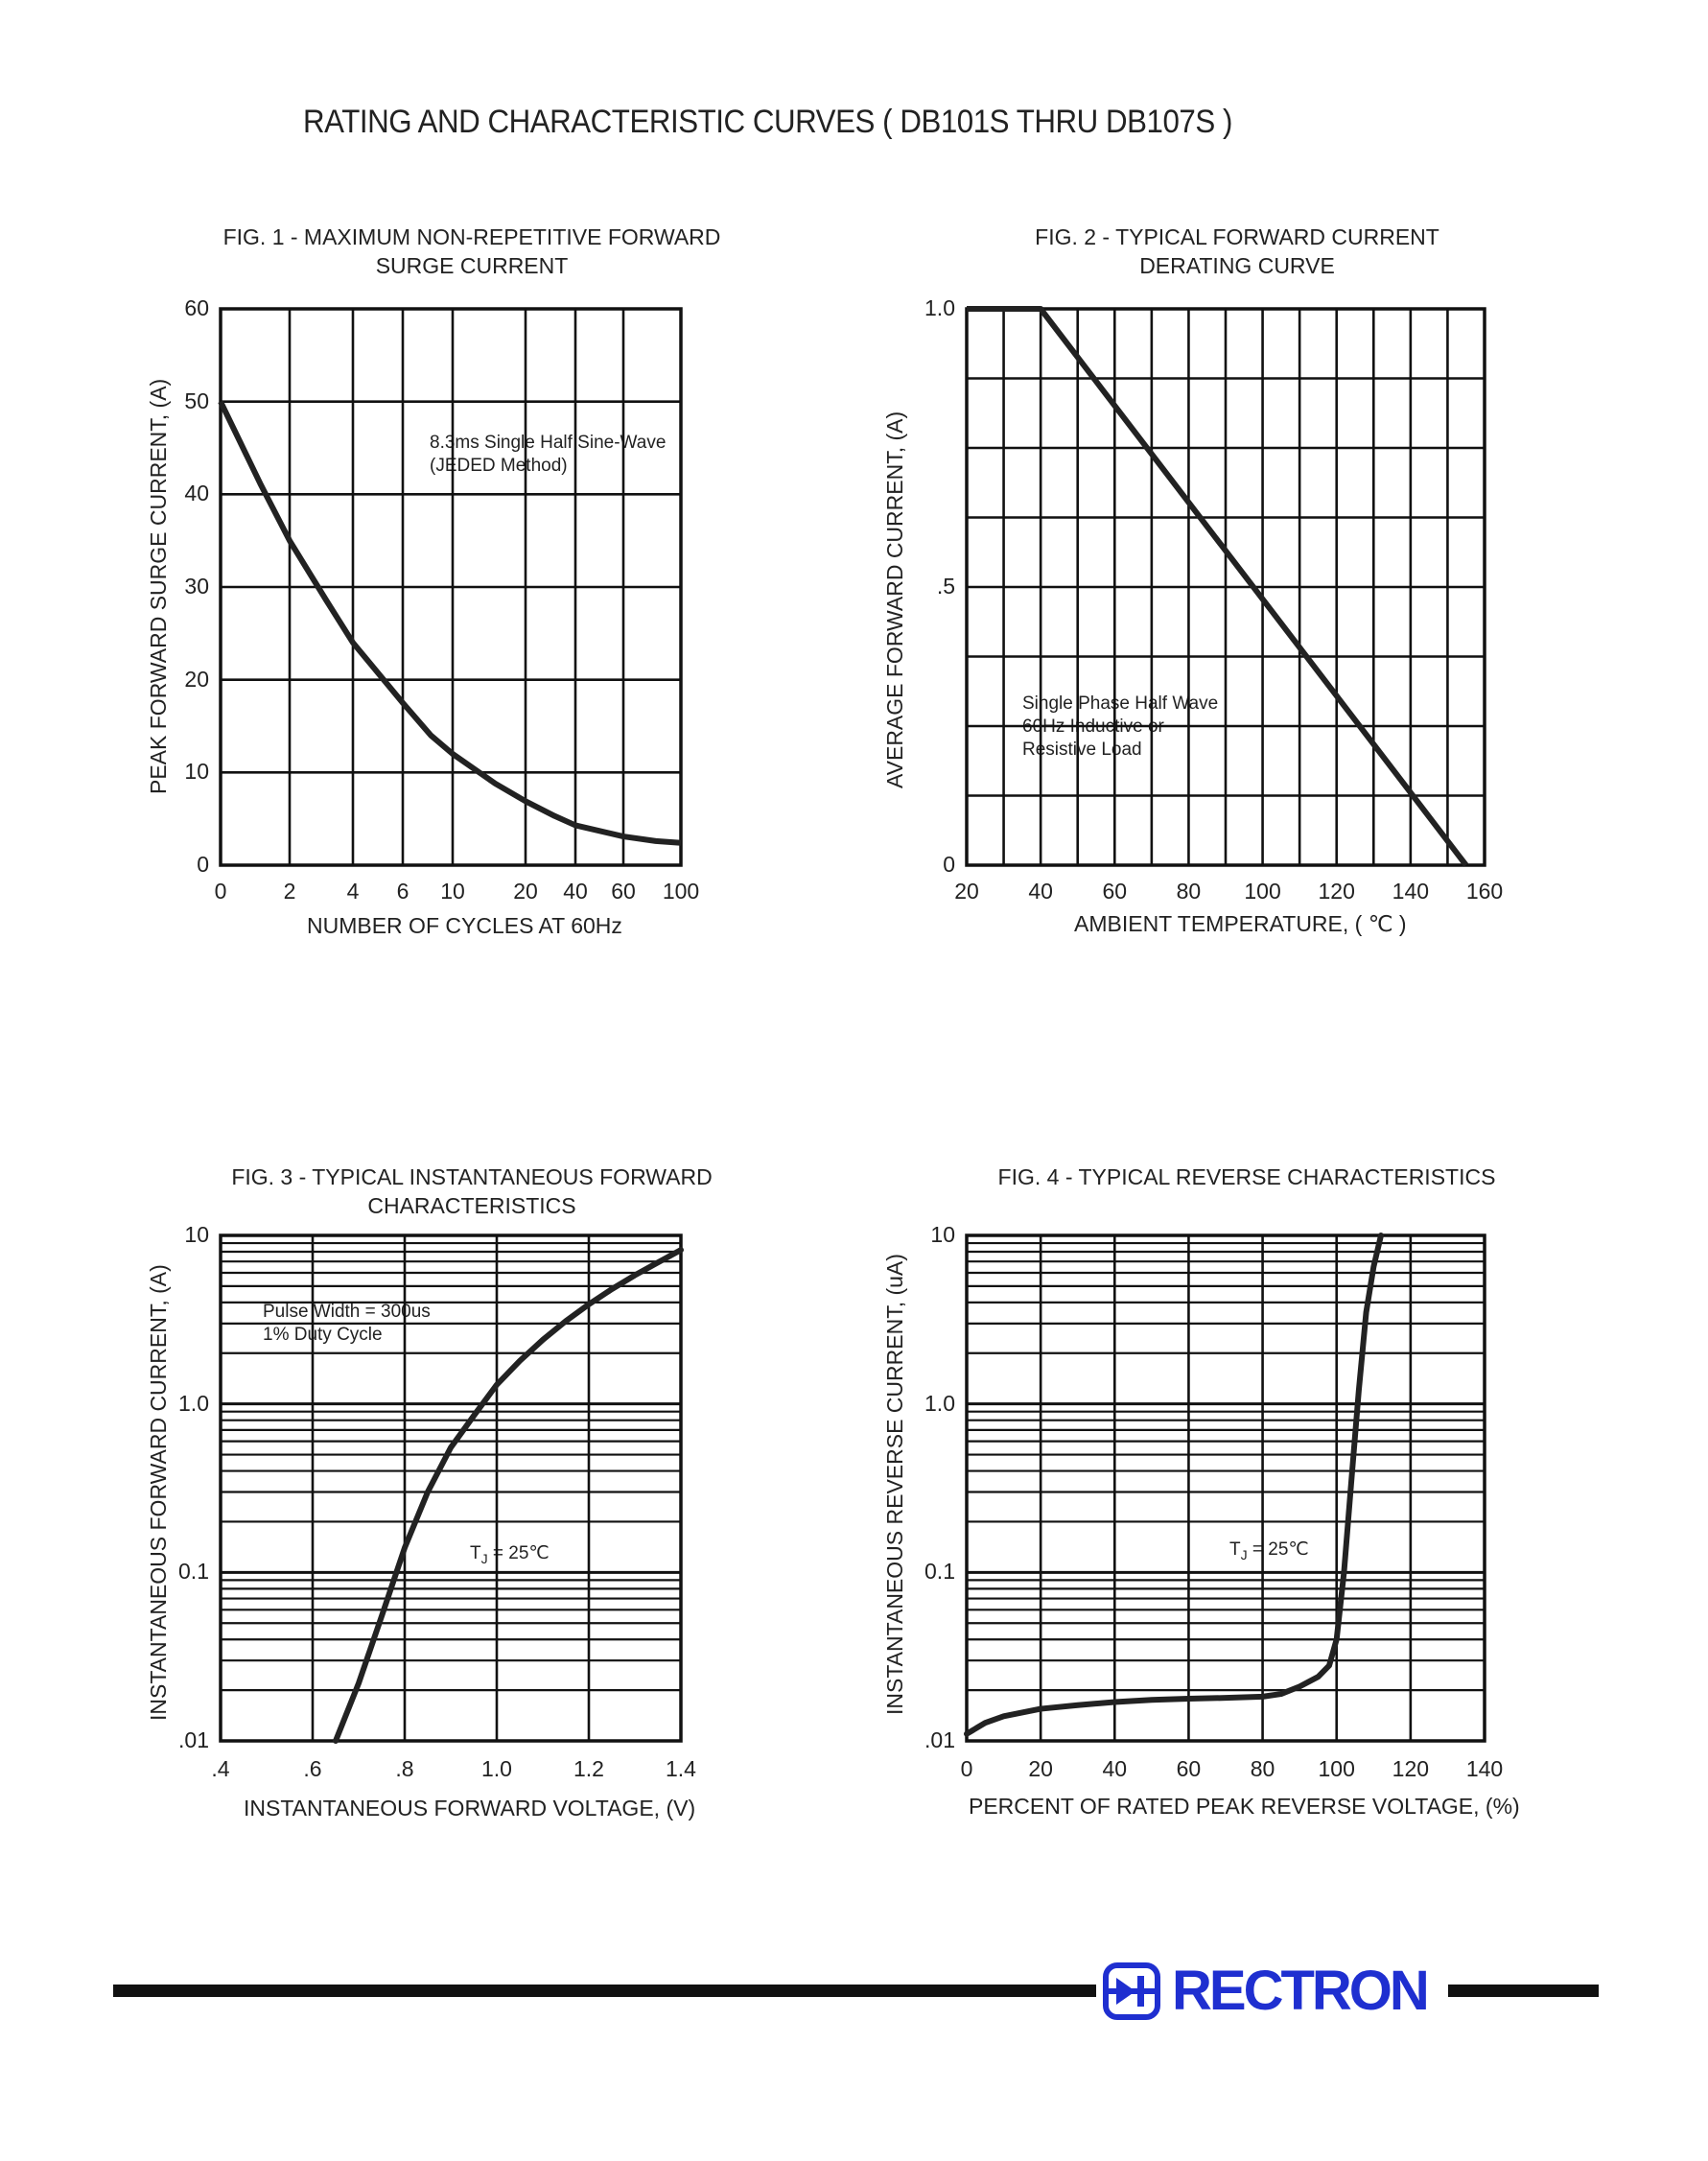 The image size is (1708, 2161). I want to click on fig2-curve, so click(1218, 586).